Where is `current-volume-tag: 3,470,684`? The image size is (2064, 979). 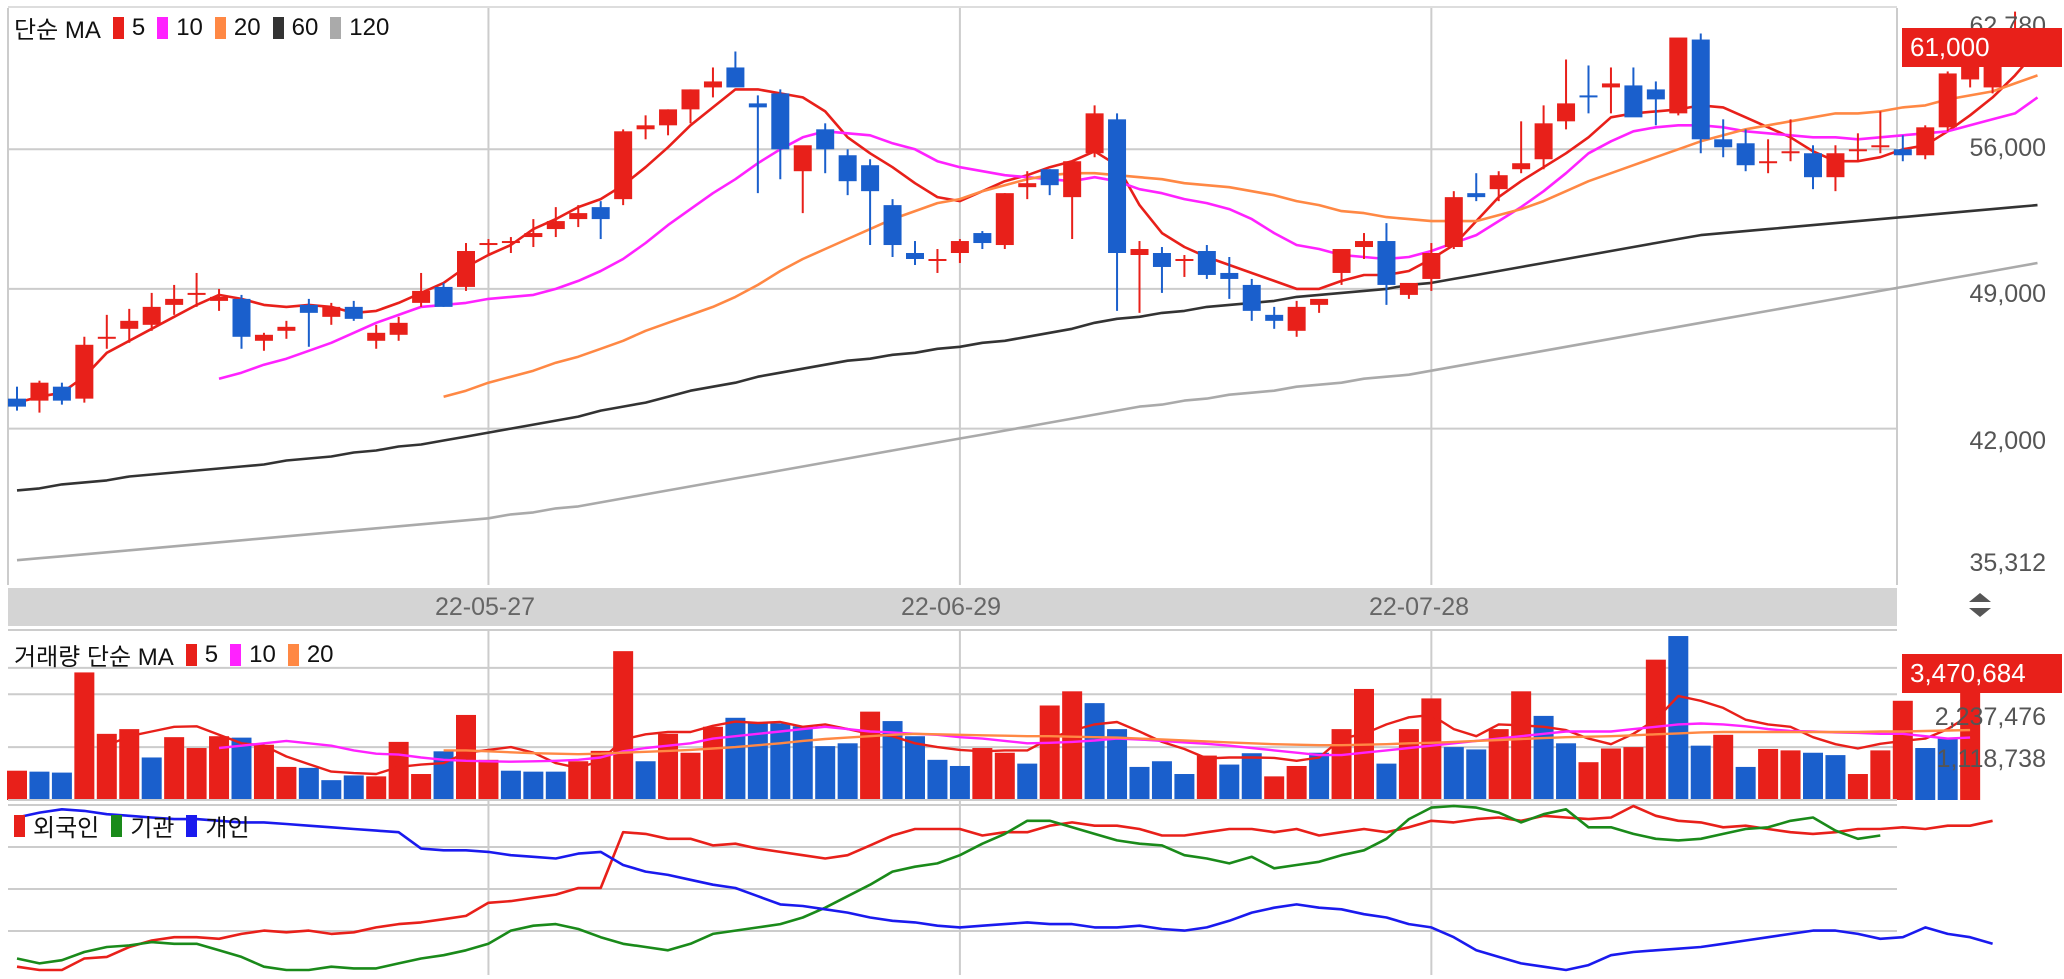
current-volume-tag: 3,470,684 is located at coordinates (1982, 673).